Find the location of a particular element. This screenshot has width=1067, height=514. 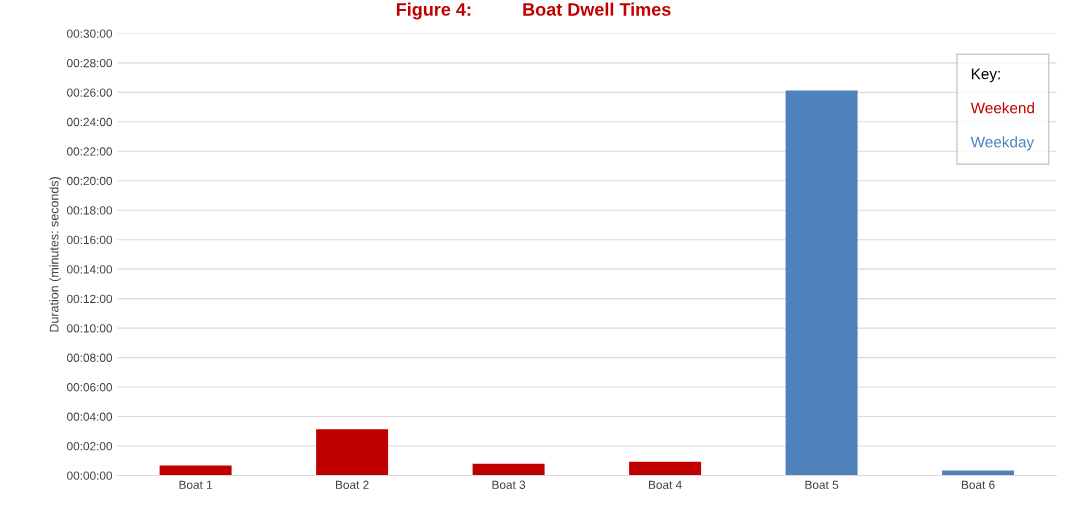

y-tick-label: 00:12:00 is located at coordinates (90, 299).